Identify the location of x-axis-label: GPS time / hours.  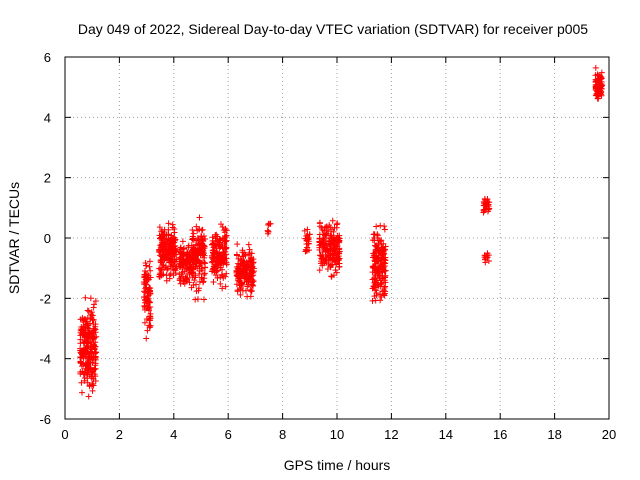
(337, 465).